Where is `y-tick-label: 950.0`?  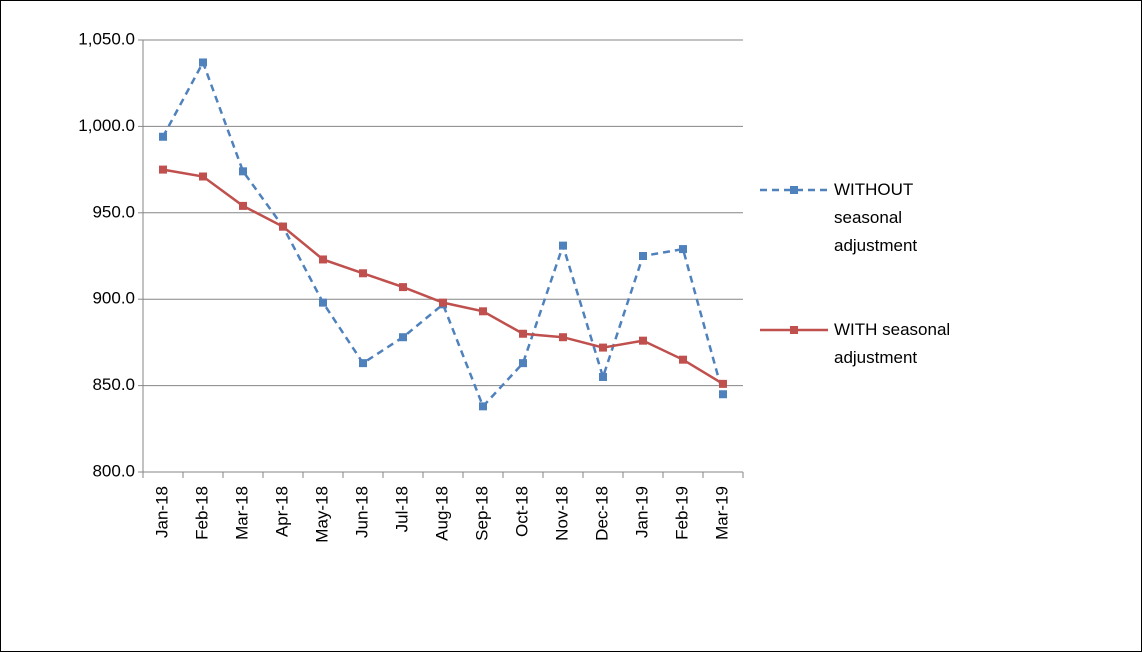 y-tick-label: 950.0 is located at coordinates (113, 211).